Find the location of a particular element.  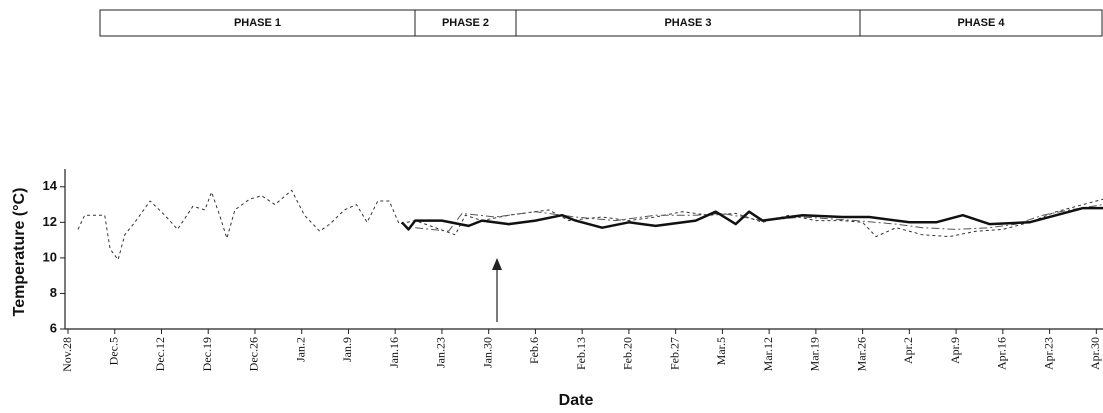

x-tick-label: Jan.16 is located at coordinates (394, 352).